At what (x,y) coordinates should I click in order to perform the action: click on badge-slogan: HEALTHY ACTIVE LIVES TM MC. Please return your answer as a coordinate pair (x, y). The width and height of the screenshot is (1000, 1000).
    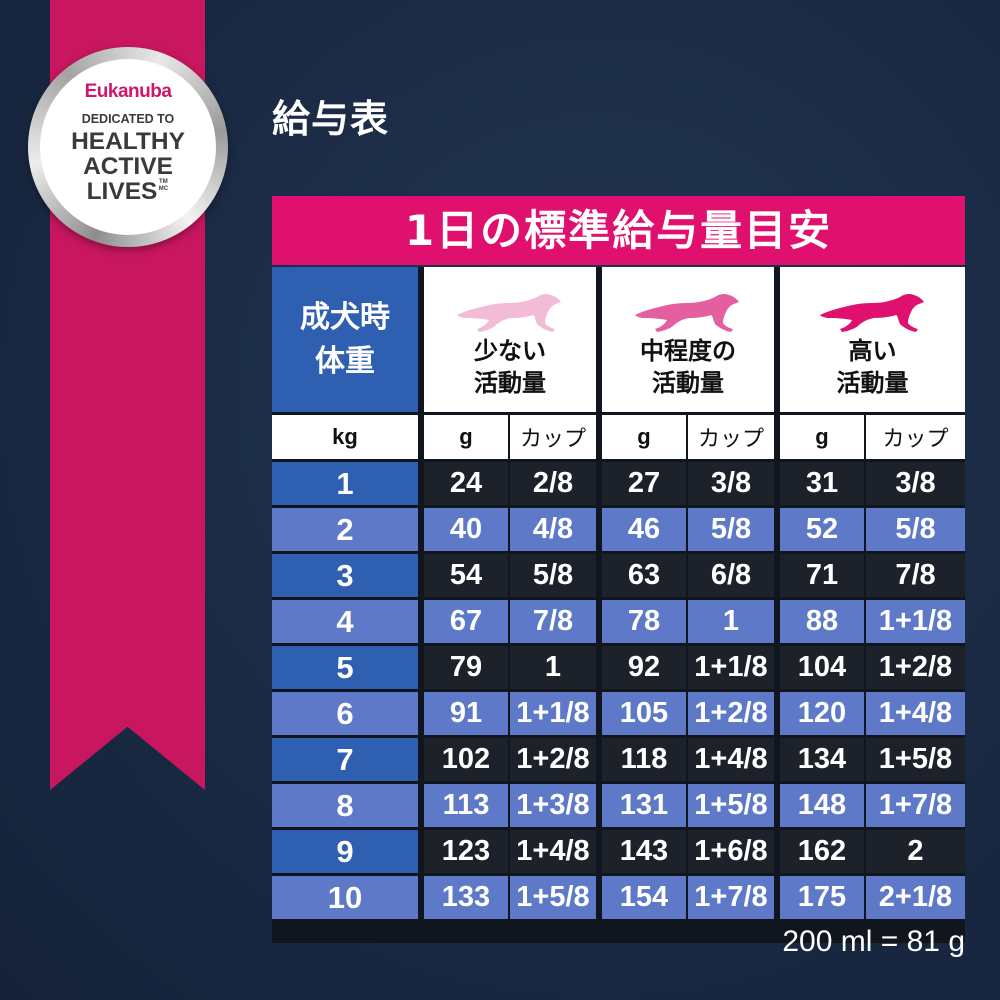
    Looking at the image, I should click on (128, 166).